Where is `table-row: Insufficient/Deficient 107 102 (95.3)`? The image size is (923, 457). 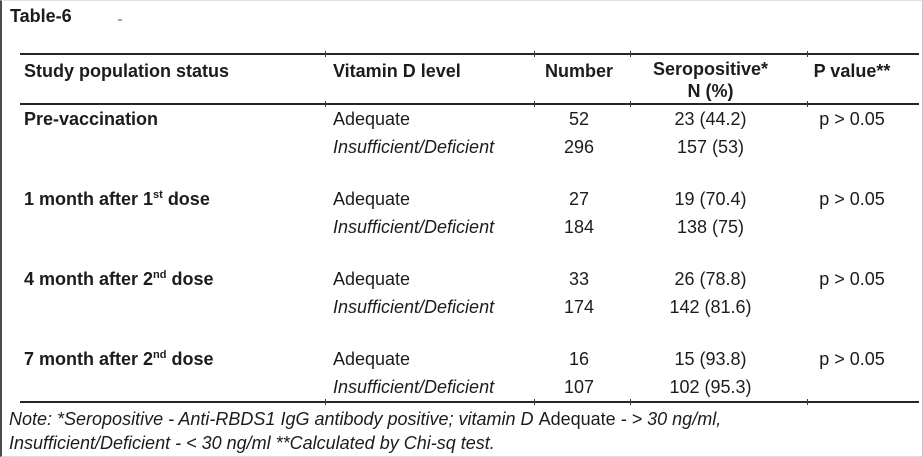
table-row: Insufficient/Deficient 107 102 (95.3) is located at coordinates (469, 387).